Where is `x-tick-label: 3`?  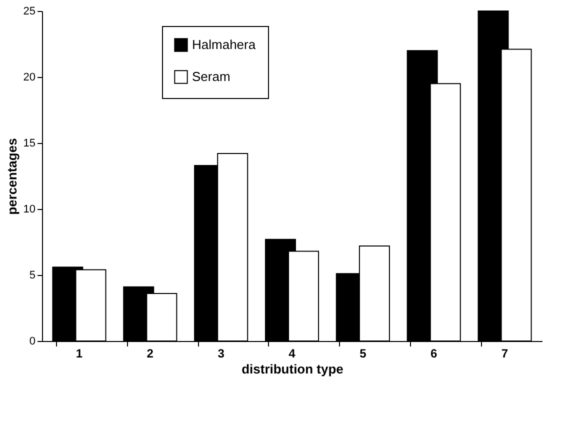
x-tick-label: 3 is located at coordinates (221, 353).